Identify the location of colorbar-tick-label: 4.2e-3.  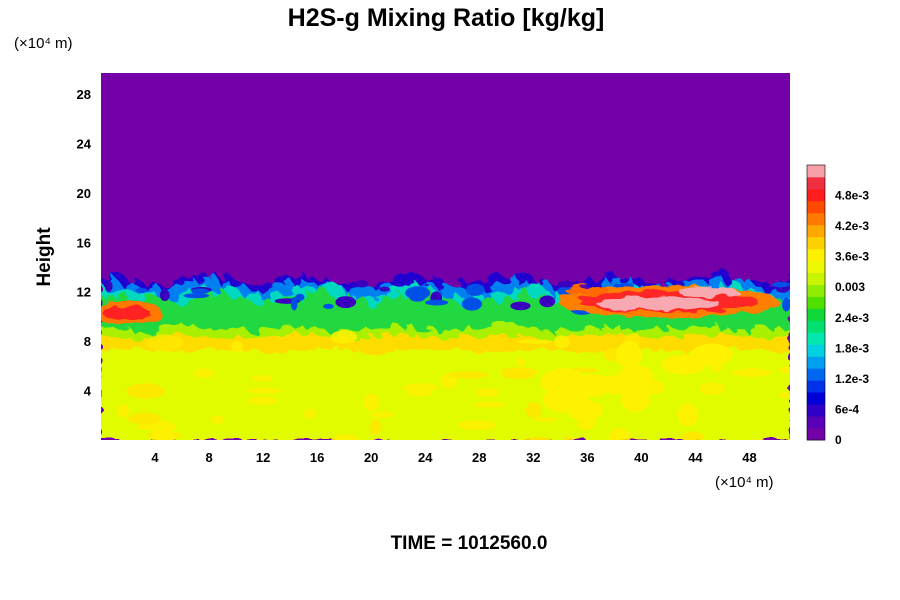
(852, 226).